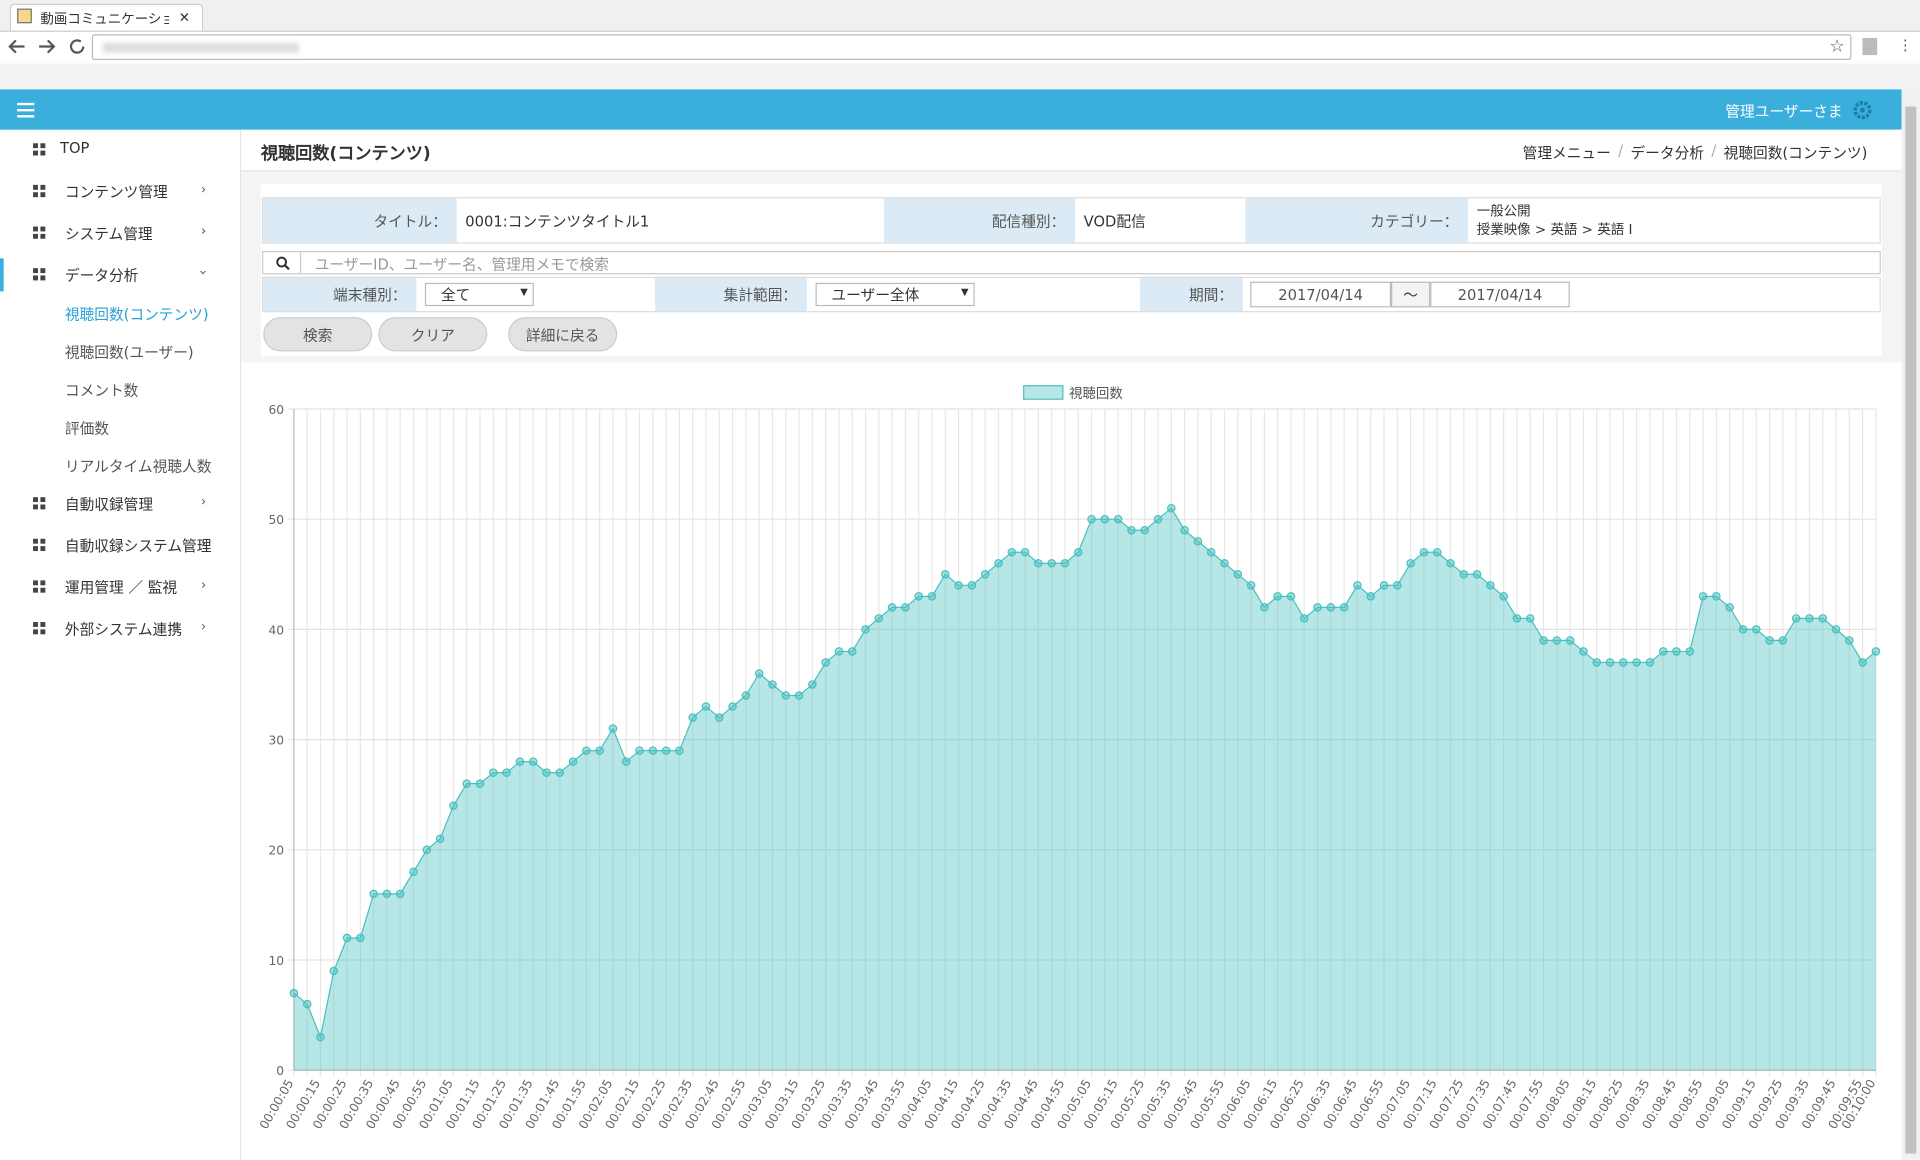 The width and height of the screenshot is (1920, 1160). I want to click on value: 一般公開, so click(1503, 211).